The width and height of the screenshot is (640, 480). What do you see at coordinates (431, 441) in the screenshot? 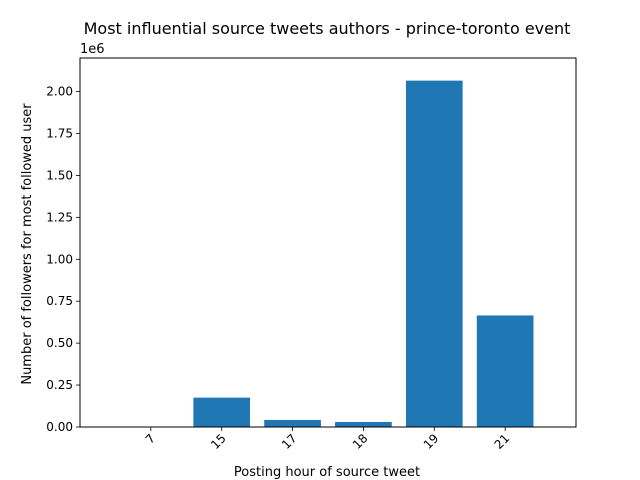
I see `x-tick-label-19: 19` at bounding box center [431, 441].